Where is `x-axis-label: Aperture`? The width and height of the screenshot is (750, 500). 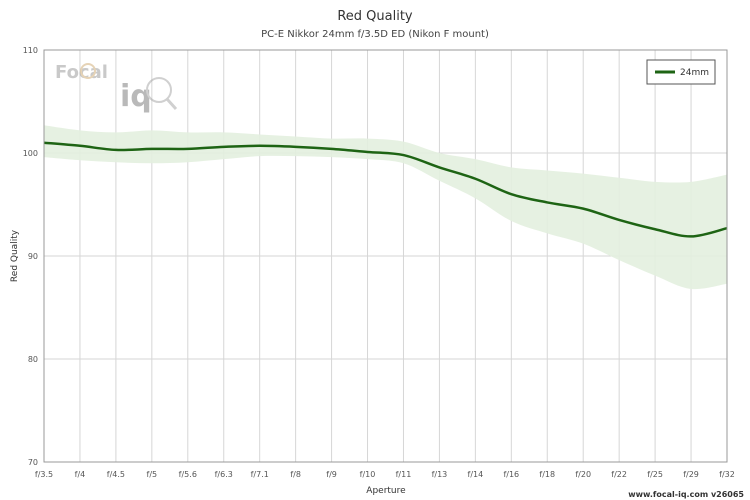 x-axis-label: Aperture is located at coordinates (386, 491).